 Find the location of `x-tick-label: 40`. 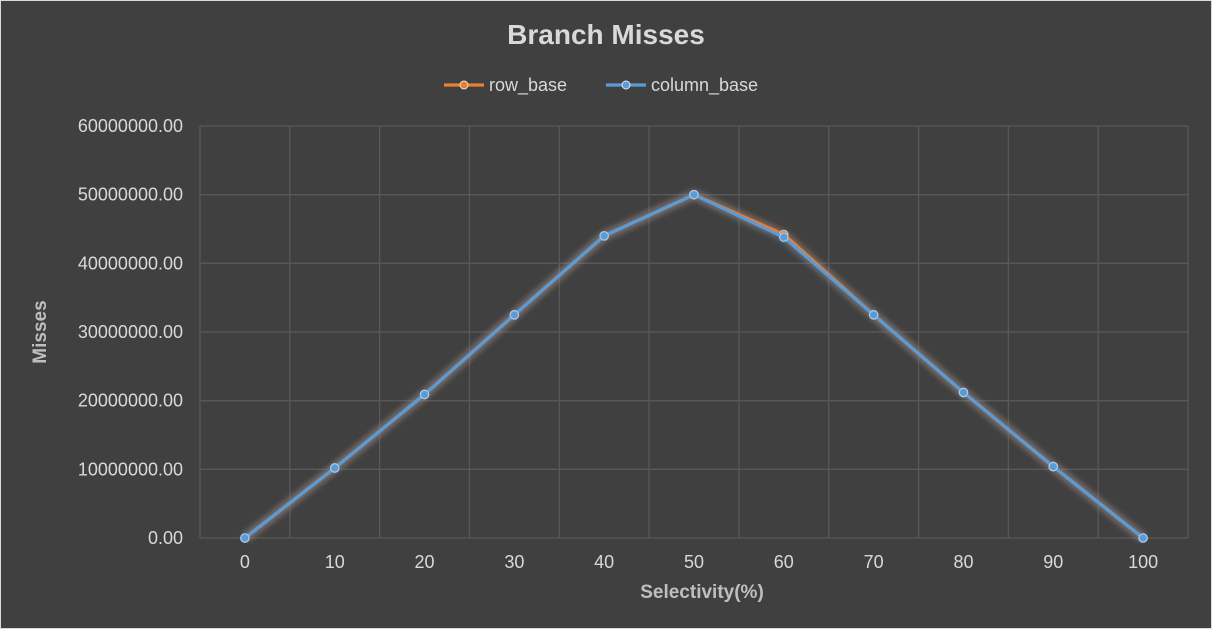

x-tick-label: 40 is located at coordinates (604, 562).